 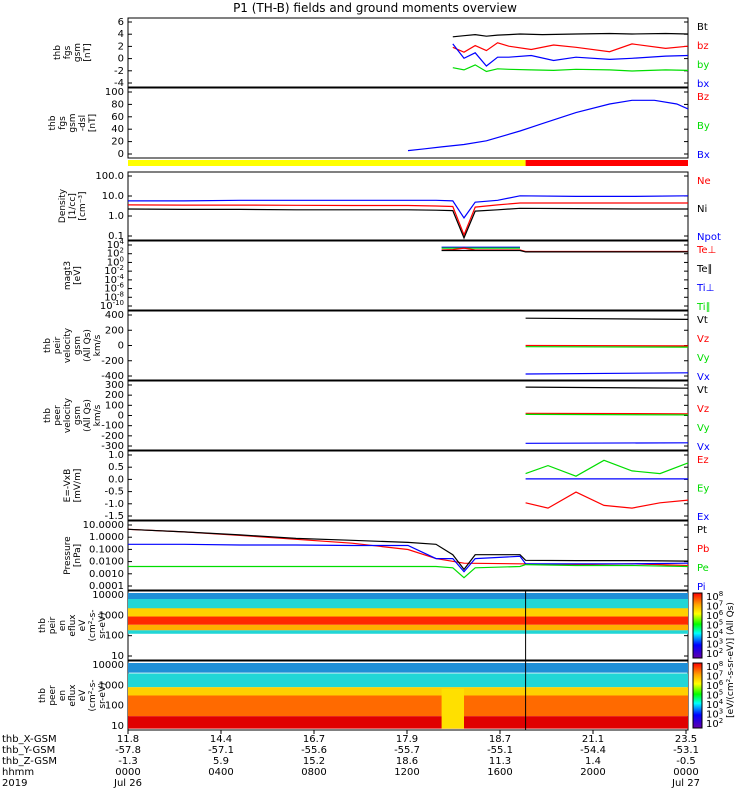 I want to click on x-axis-value: -0.5, so click(x=686, y=761).